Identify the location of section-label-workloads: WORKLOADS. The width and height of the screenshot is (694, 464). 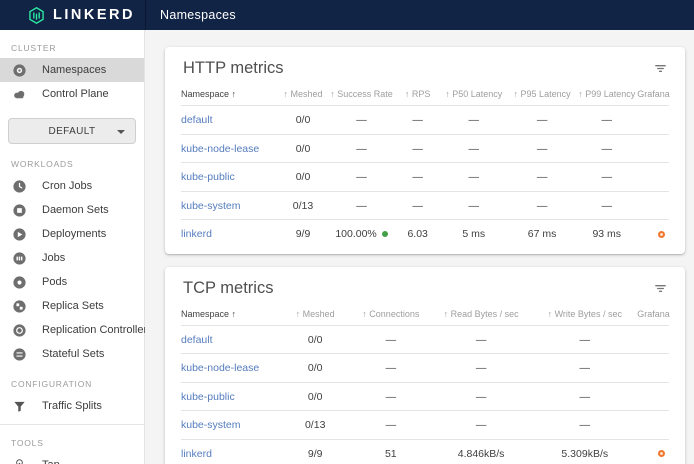
(42, 164).